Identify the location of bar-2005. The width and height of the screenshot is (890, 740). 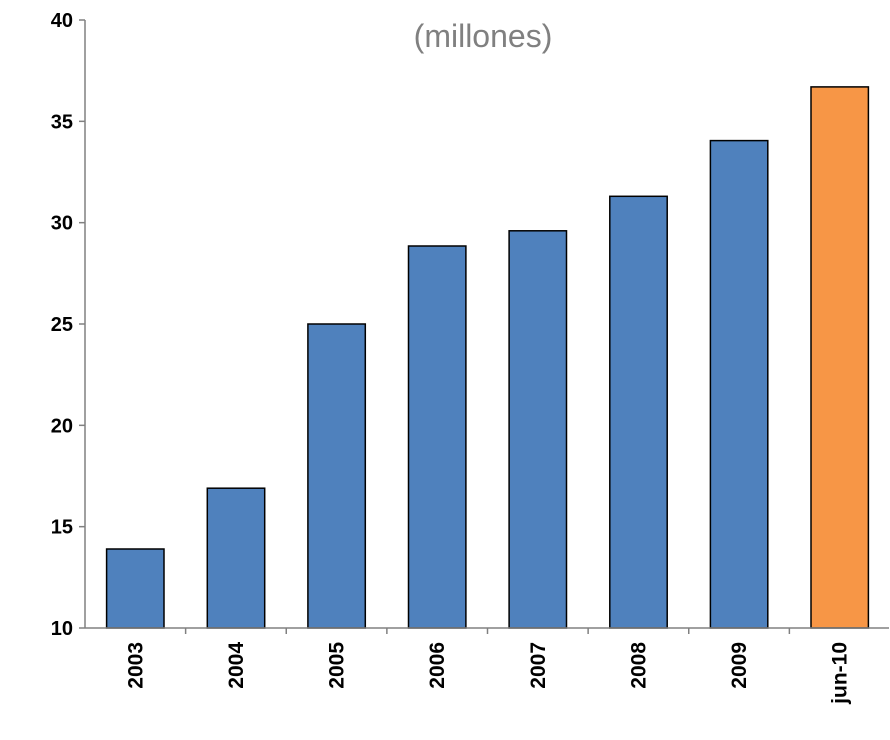
(337, 476).